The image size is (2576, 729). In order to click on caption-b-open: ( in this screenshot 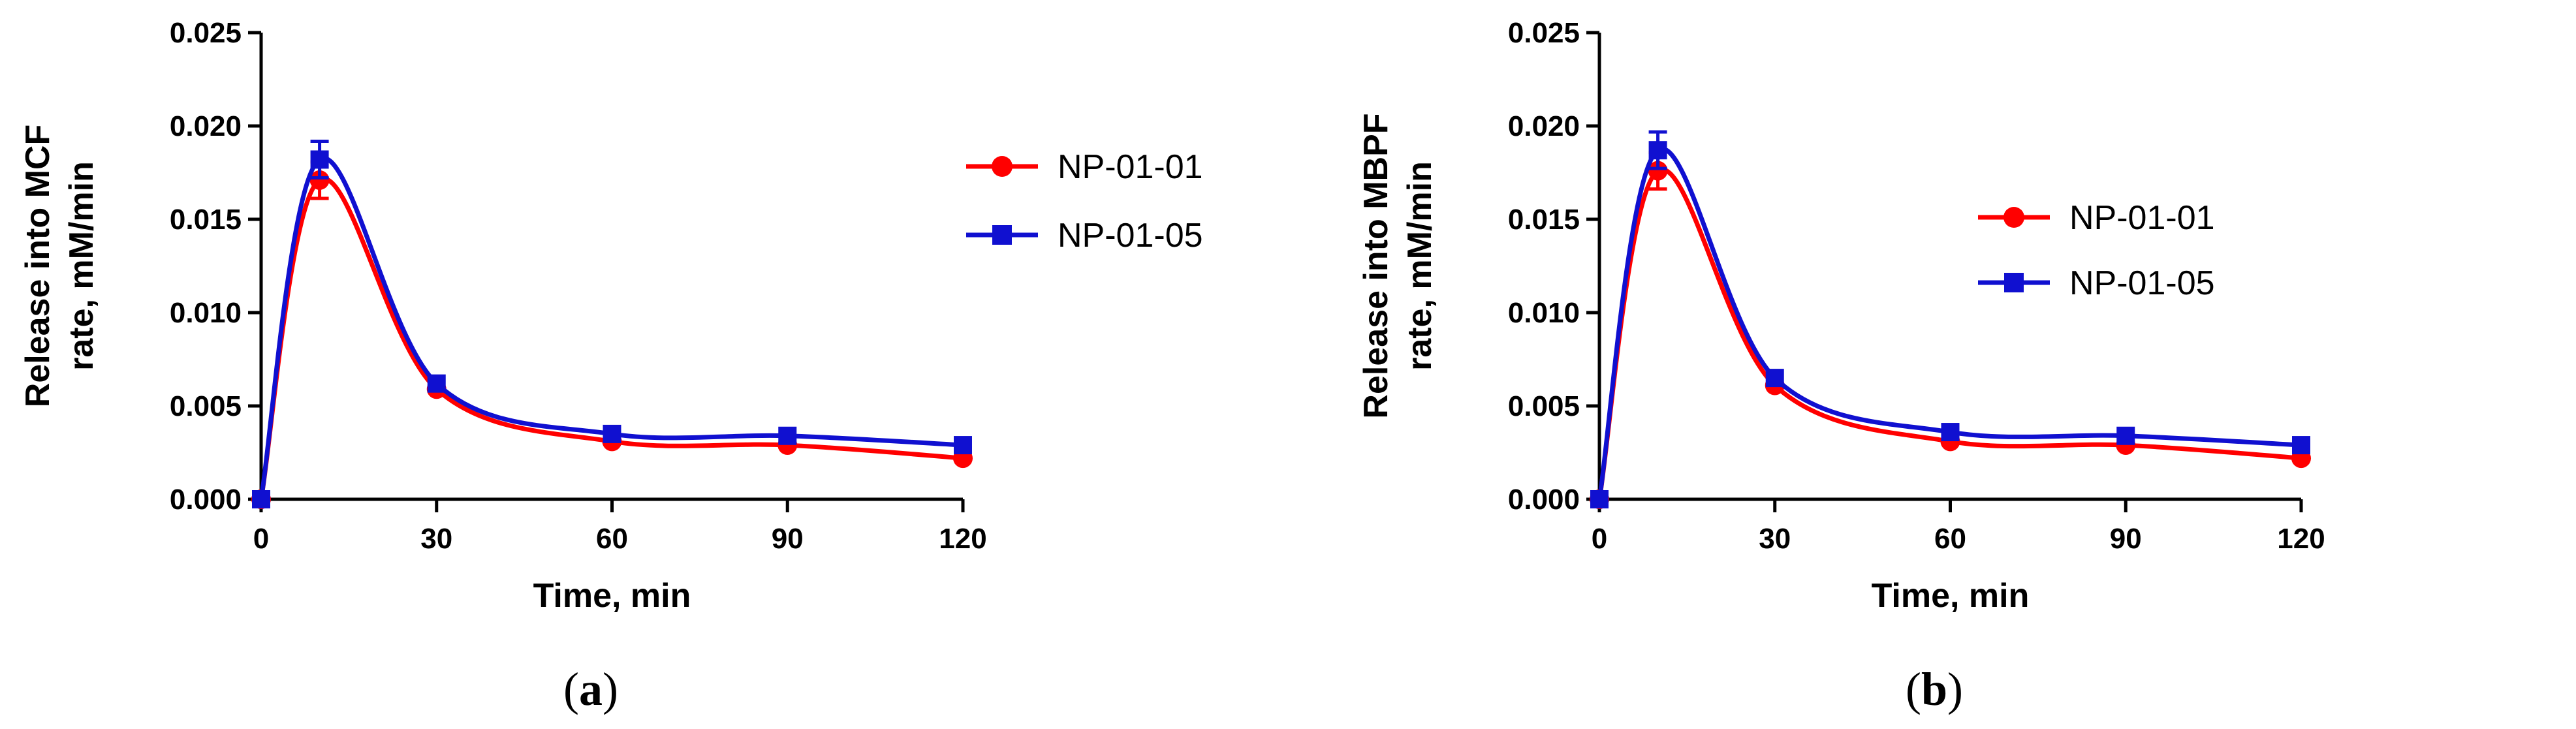, I will do `click(1913, 689)`.